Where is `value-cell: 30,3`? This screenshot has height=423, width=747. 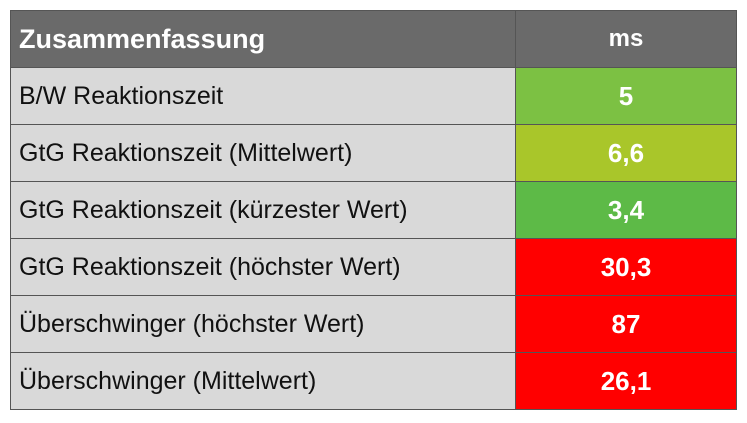 value-cell: 30,3 is located at coordinates (626, 267).